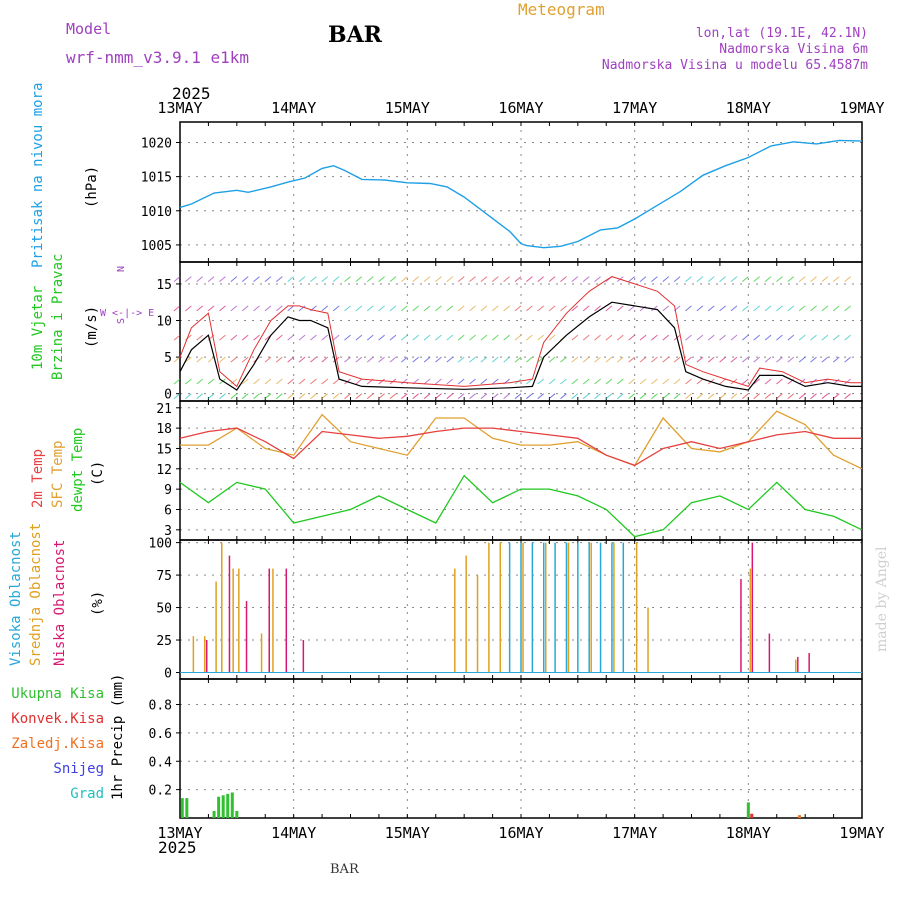  Describe the element at coordinates (168, 510) in the screenshot. I see `y-tick-label: 6` at that location.